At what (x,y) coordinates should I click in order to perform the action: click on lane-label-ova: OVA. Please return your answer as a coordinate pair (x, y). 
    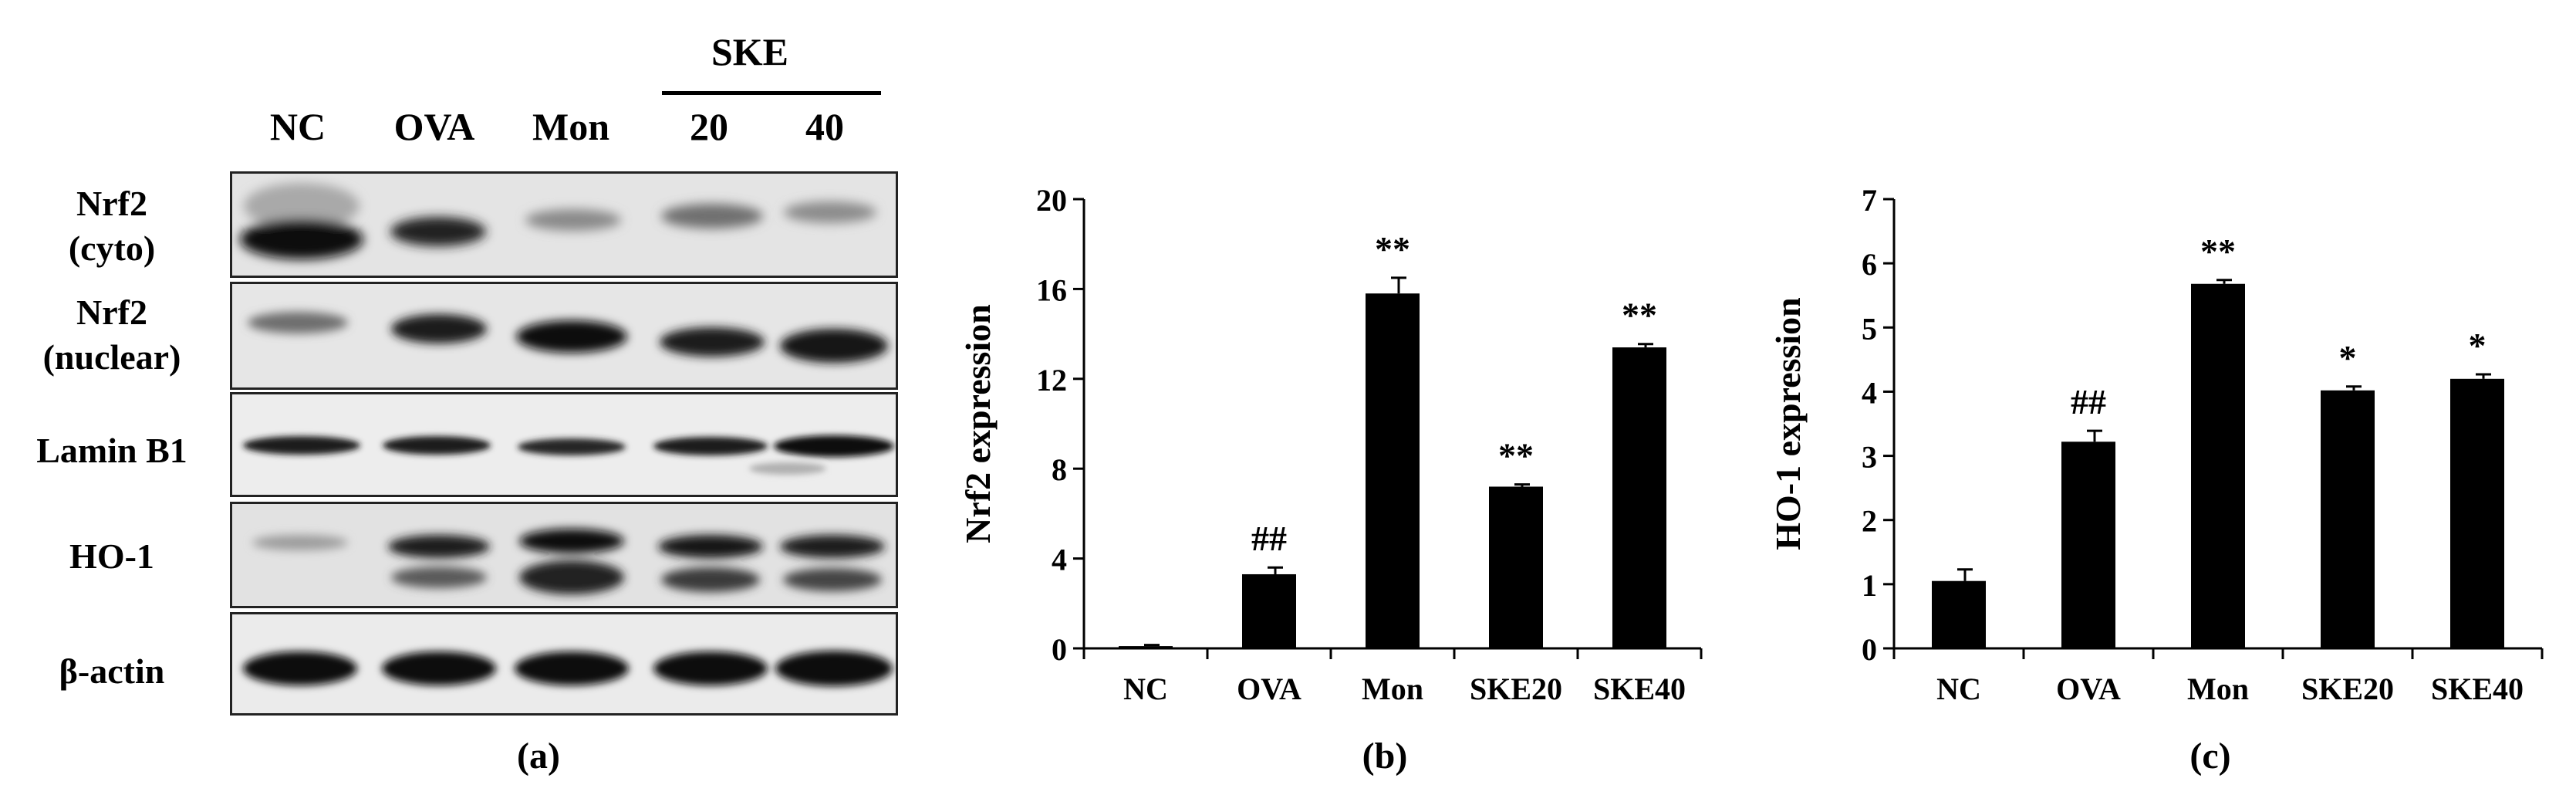
    Looking at the image, I should click on (434, 127).